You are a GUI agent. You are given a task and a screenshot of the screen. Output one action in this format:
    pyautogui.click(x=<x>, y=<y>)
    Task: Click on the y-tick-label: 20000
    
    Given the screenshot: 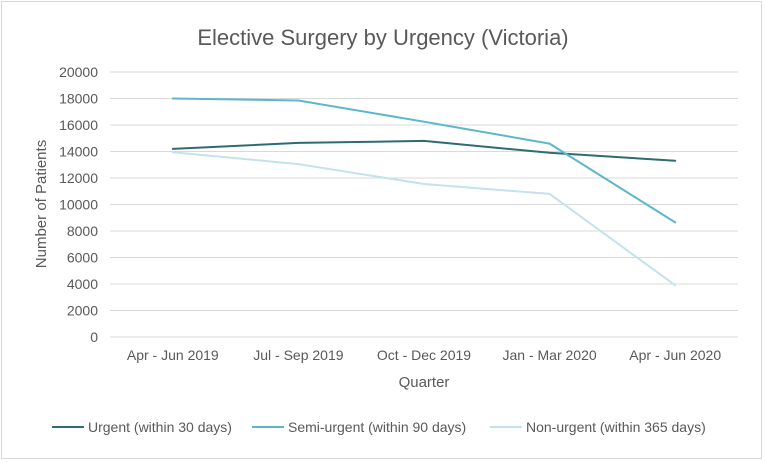 What is the action you would take?
    pyautogui.click(x=78, y=72)
    